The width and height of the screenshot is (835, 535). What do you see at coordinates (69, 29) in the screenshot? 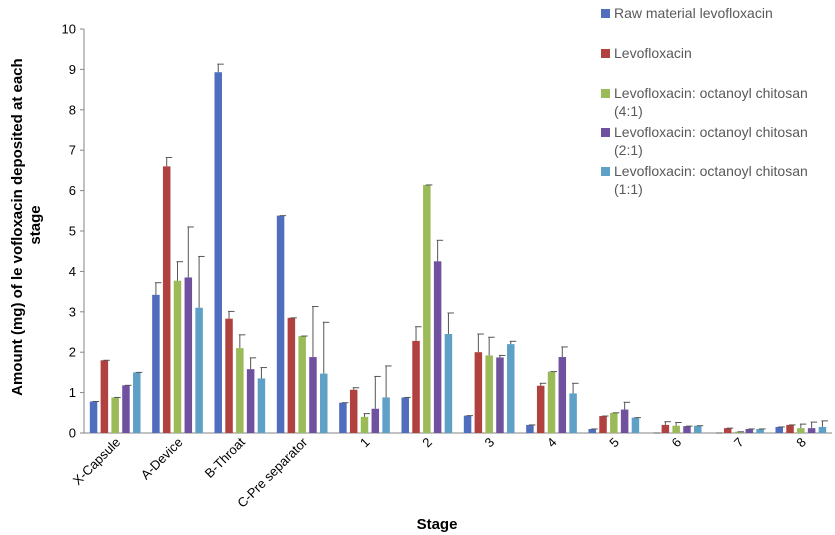
I see `y-tick-label: 10` at bounding box center [69, 29].